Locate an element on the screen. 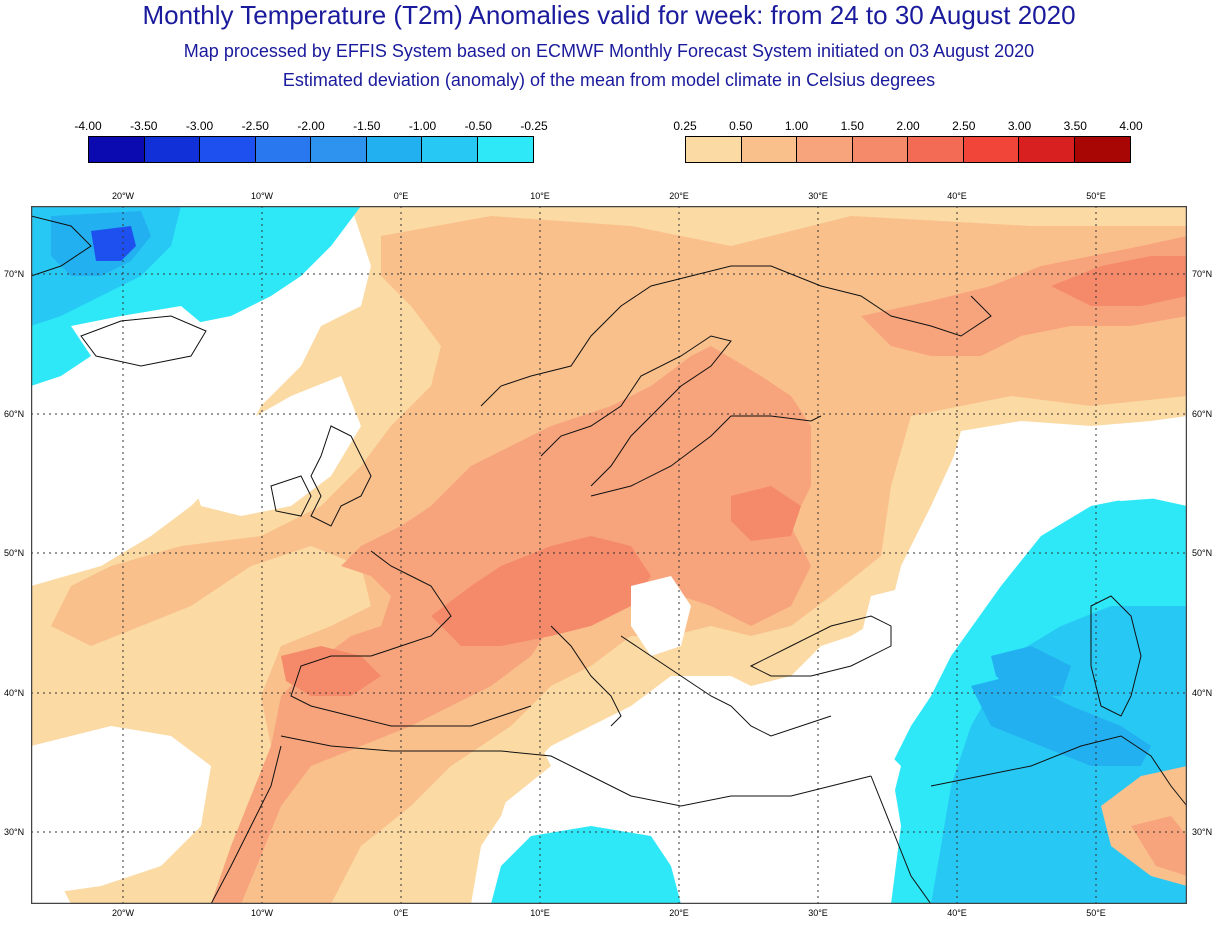 The height and width of the screenshot is (936, 1218). anomaly-zone-1.50-ukraine is located at coordinates (766, 513).